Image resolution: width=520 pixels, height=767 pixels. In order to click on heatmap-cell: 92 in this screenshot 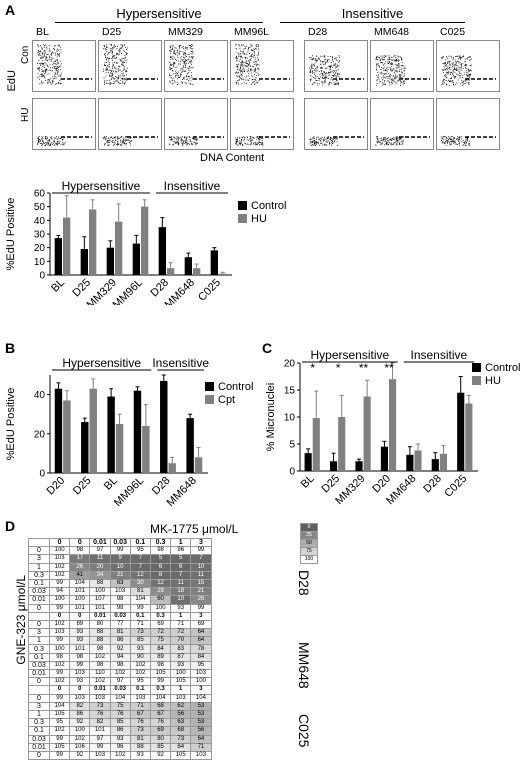, I will do `click(80, 755)`.